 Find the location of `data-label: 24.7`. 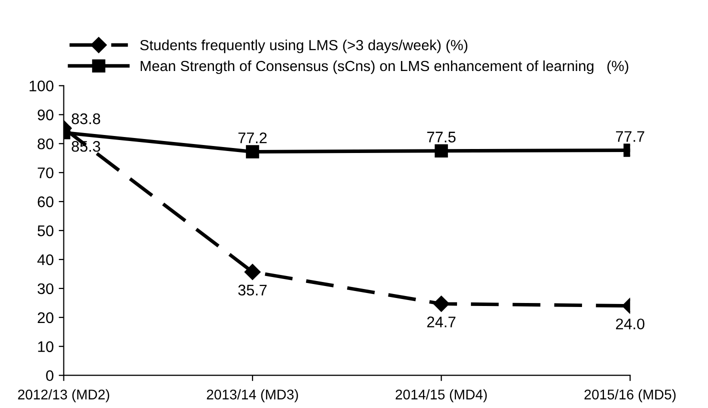

data-label: 24.7 is located at coordinates (441, 322).